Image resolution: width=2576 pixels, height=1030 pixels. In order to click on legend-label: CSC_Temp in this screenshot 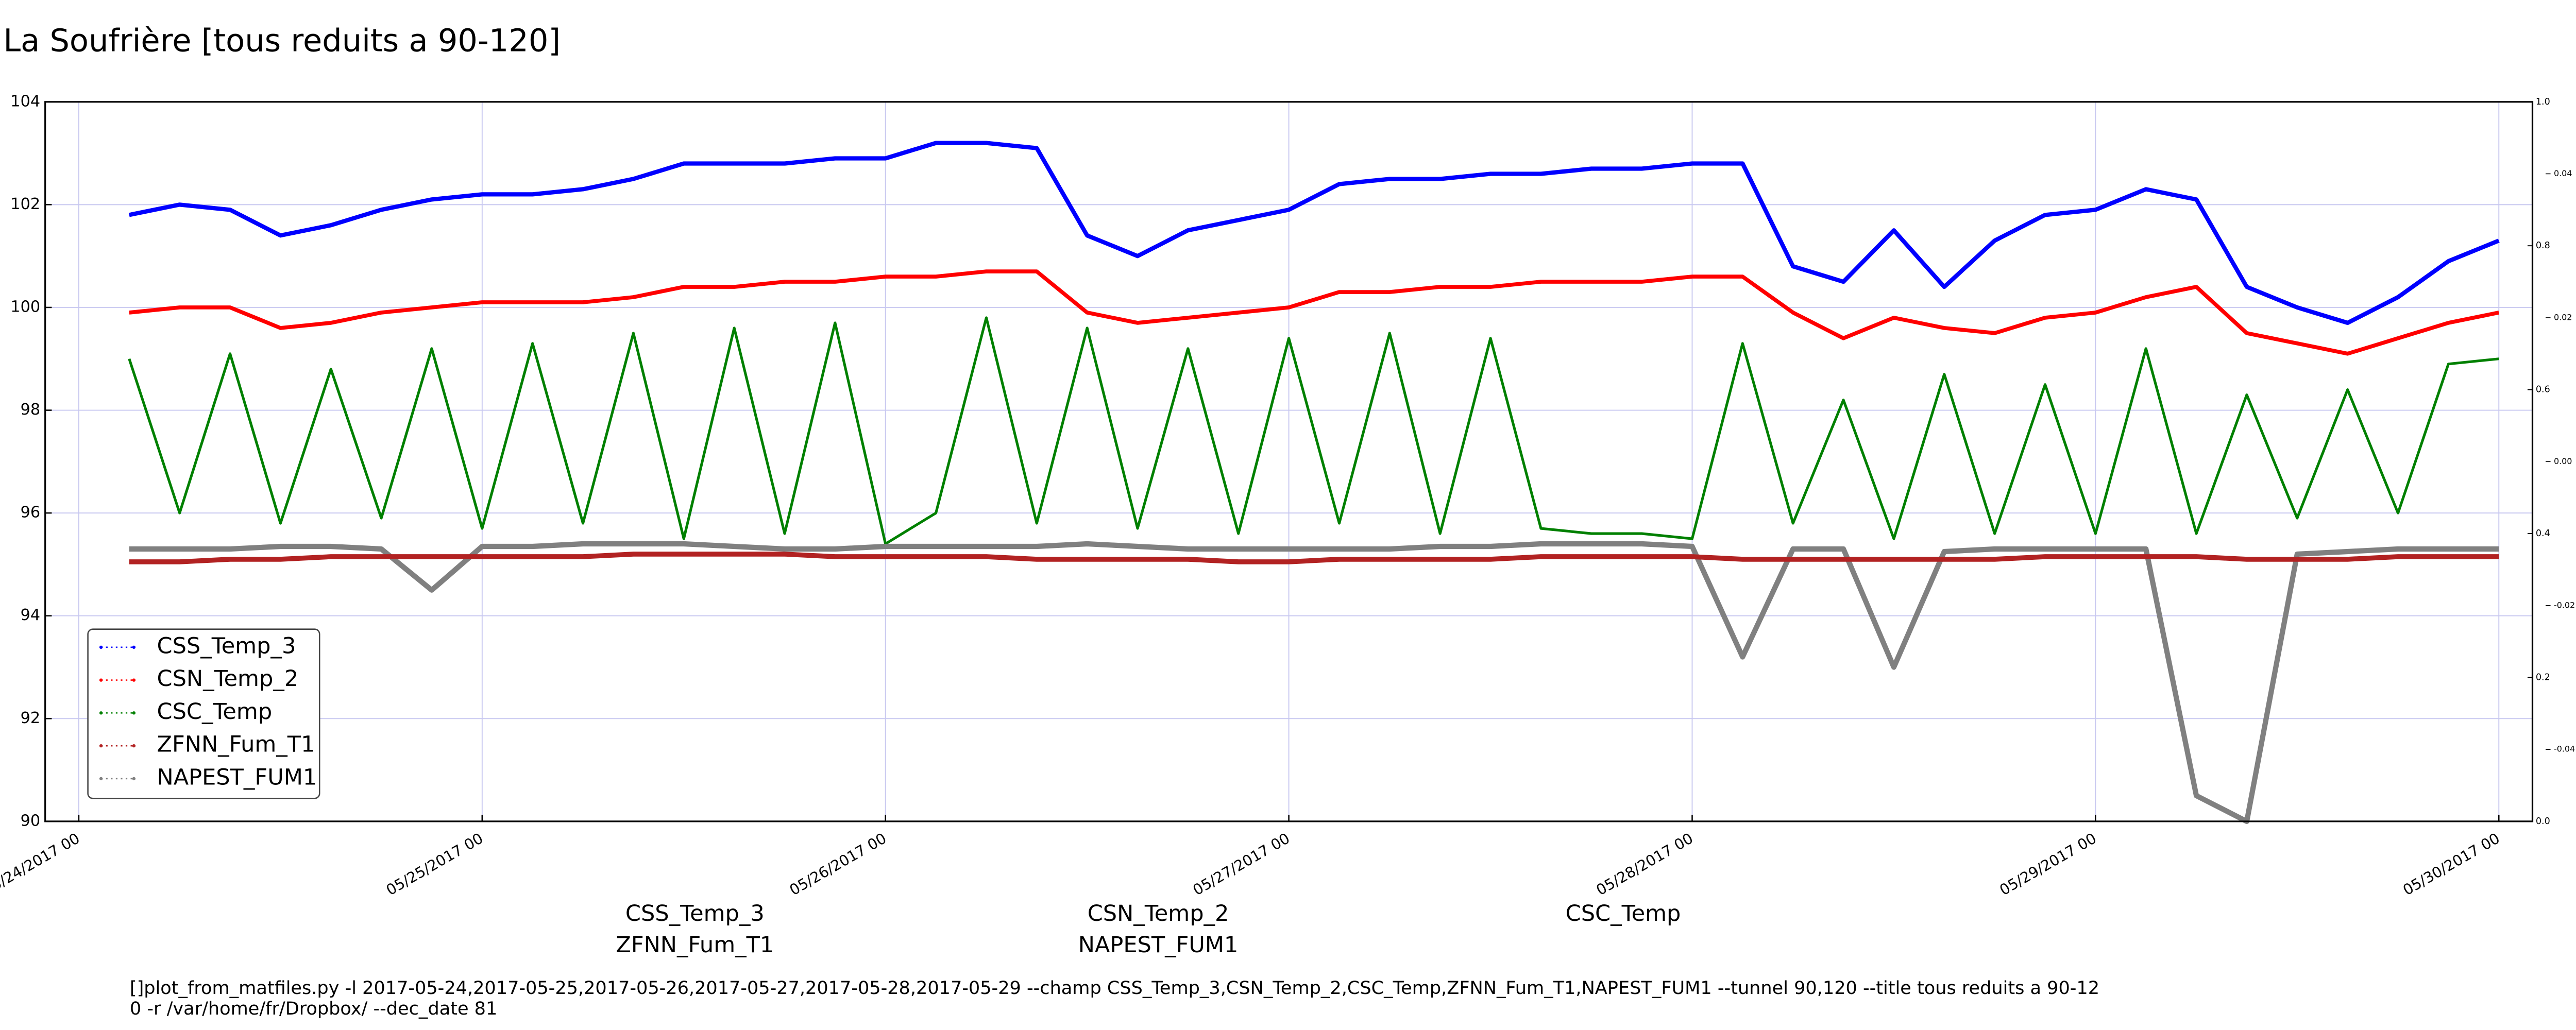, I will do `click(215, 712)`.